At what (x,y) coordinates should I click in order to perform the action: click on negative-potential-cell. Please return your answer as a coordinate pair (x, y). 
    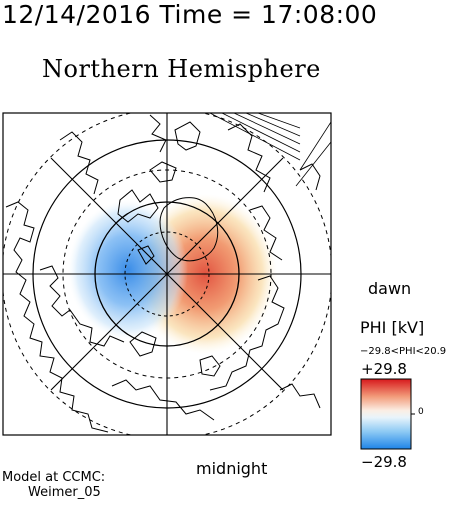
    Looking at the image, I should click on (128, 270).